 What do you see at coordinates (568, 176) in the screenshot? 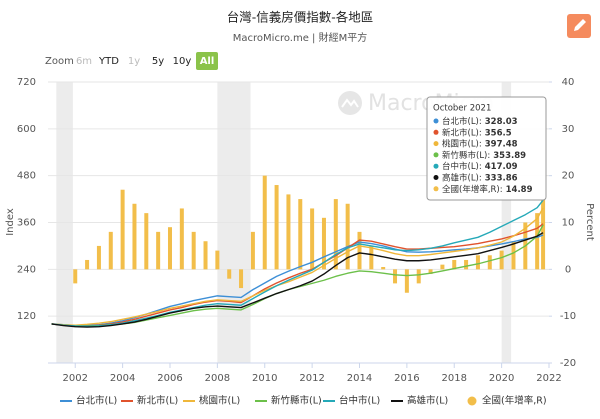
I see `y2-tick-label: 20` at bounding box center [568, 176].